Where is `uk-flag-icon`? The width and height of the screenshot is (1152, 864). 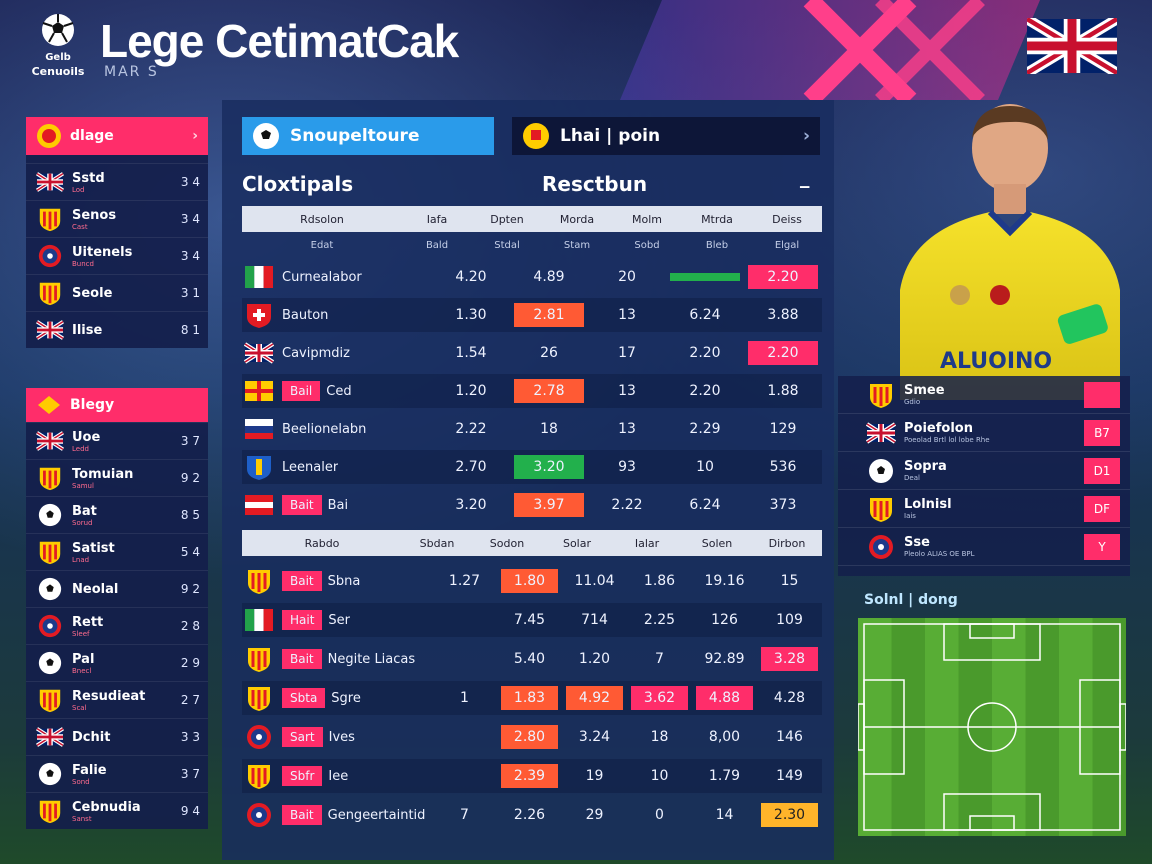
uk-flag-icon is located at coordinates (1072, 46).